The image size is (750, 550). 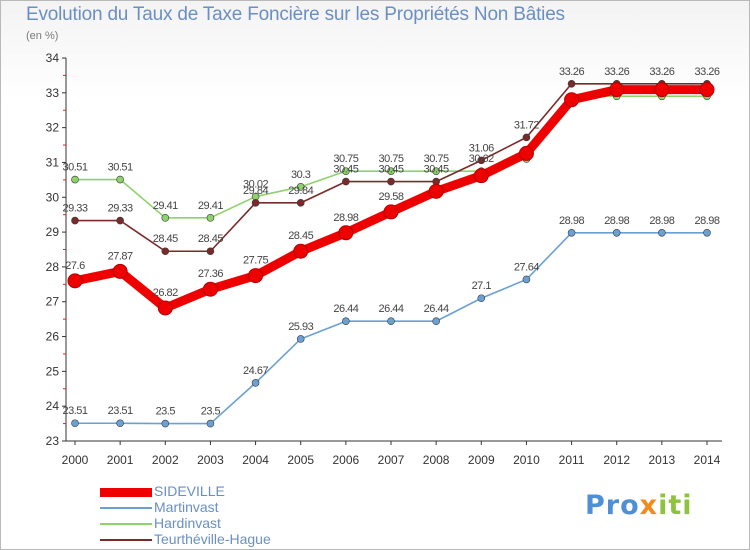 I want to click on legend-label-sideville: SIDEVILLE, so click(x=189, y=491).